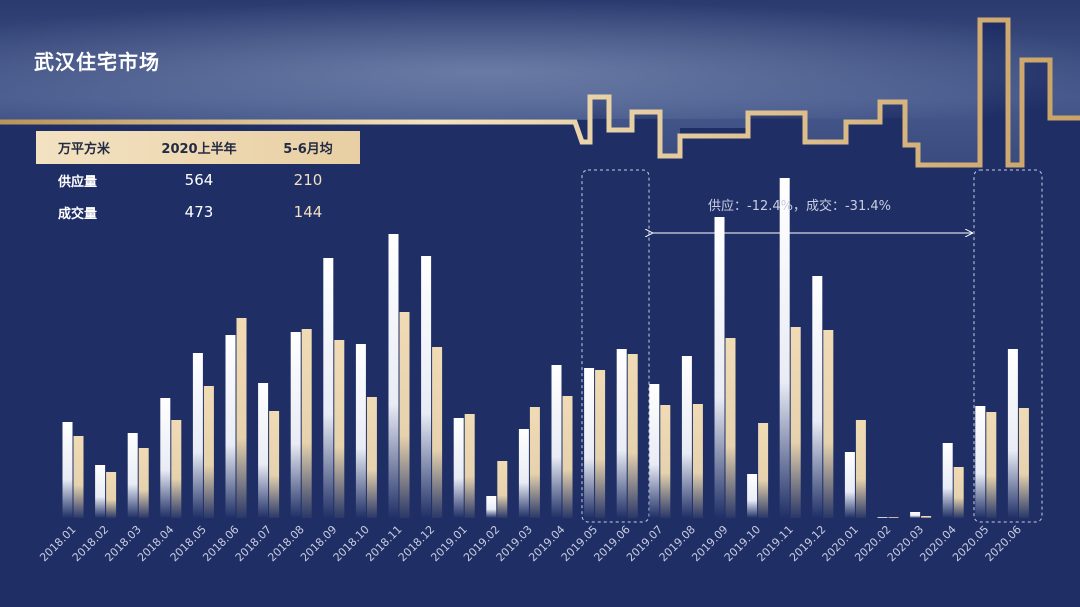  Describe the element at coordinates (78, 214) in the screenshot. I see `row-label: 成交量` at that location.